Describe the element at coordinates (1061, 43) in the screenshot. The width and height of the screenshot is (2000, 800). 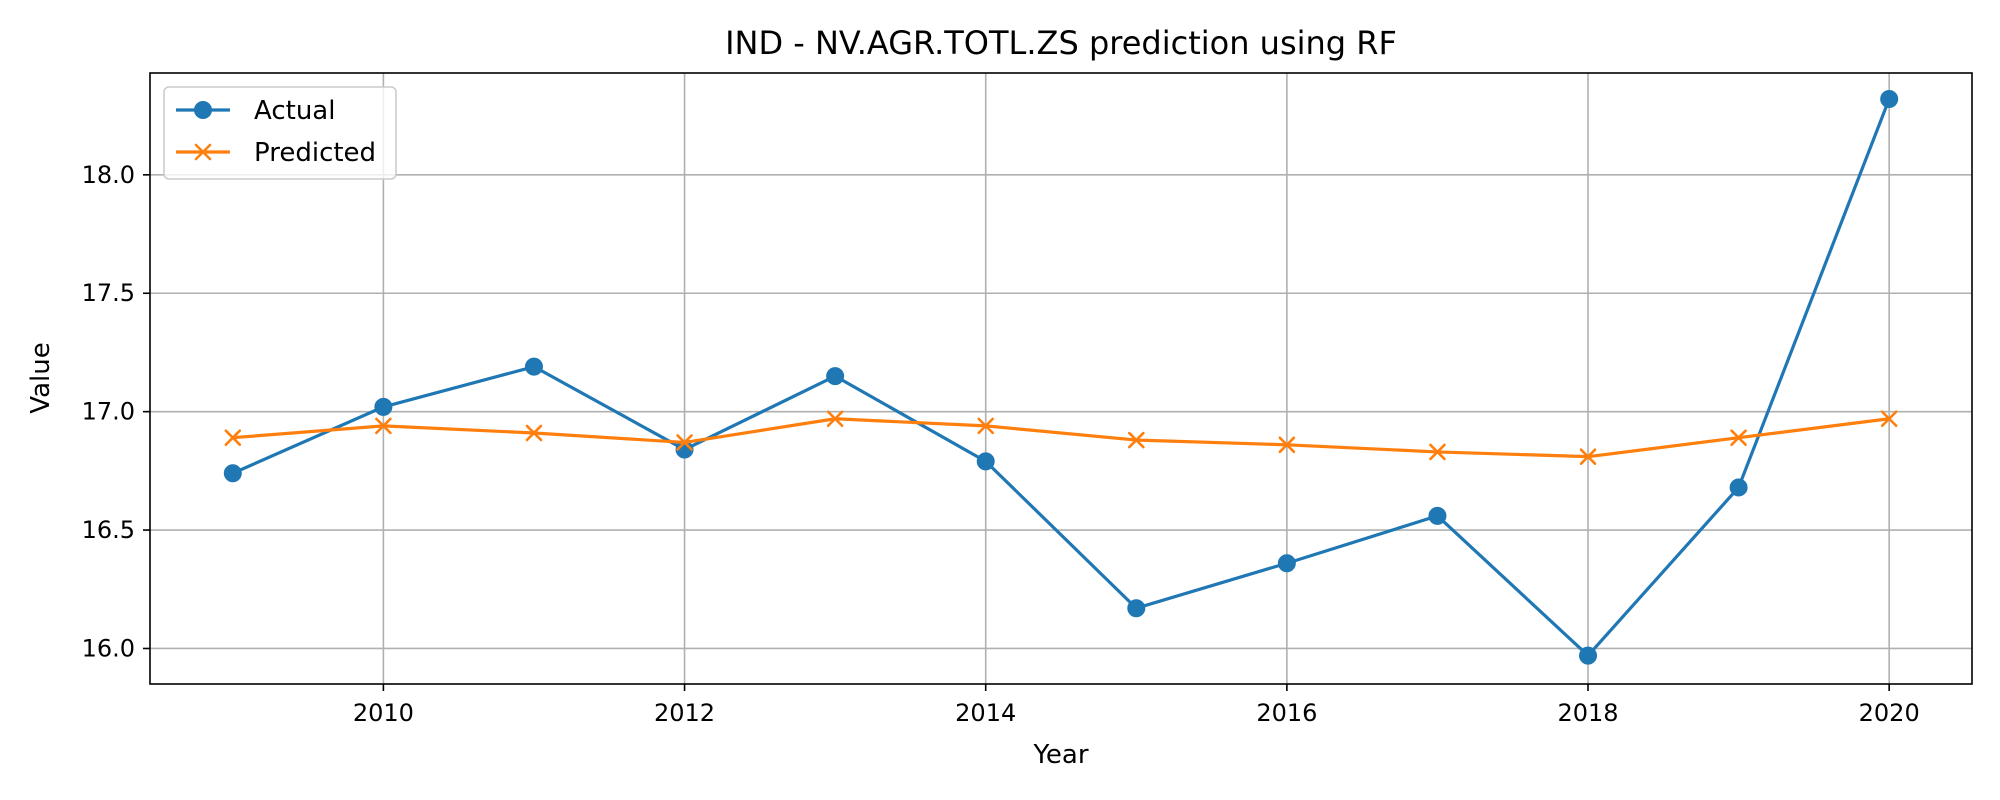
I see `chart-title: IND - NV.AGR.TOTL.ZS prediction using RF` at that location.